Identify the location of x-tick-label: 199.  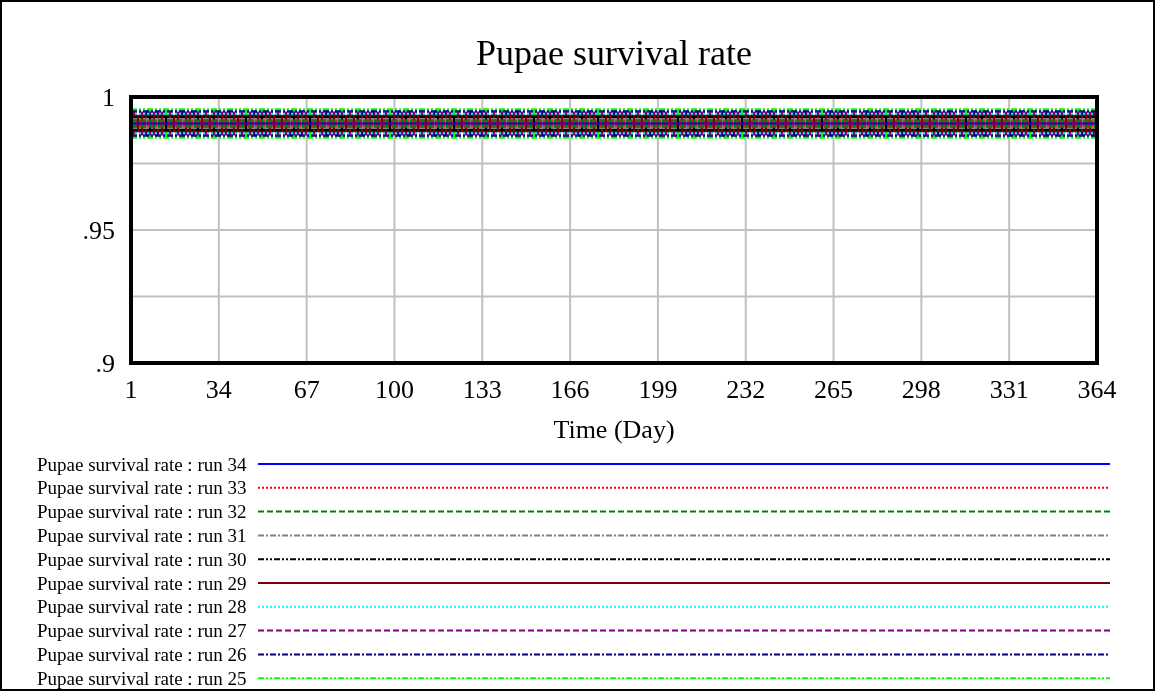
(658, 389).